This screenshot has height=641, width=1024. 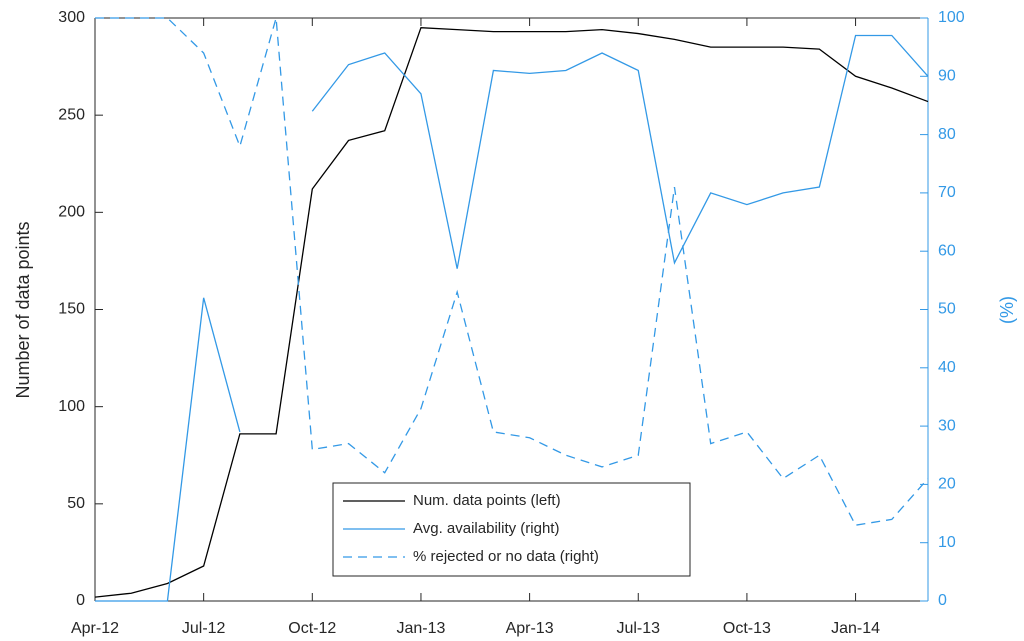 I want to click on y2-tick-label: 80, so click(x=947, y=134).